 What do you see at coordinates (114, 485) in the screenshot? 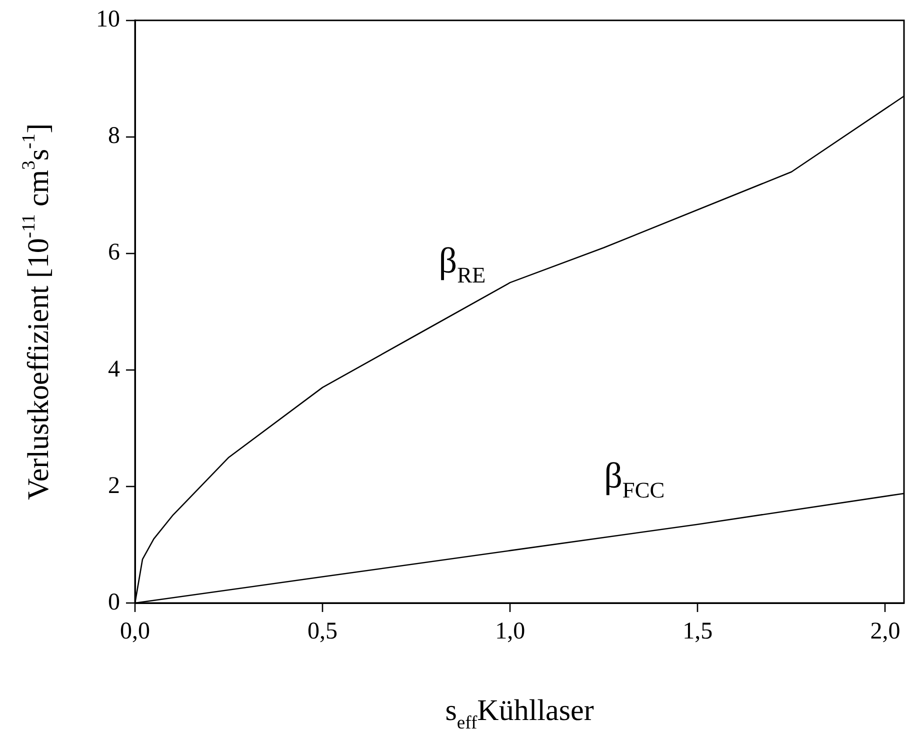
I see `y-tick-label: 2` at bounding box center [114, 485].